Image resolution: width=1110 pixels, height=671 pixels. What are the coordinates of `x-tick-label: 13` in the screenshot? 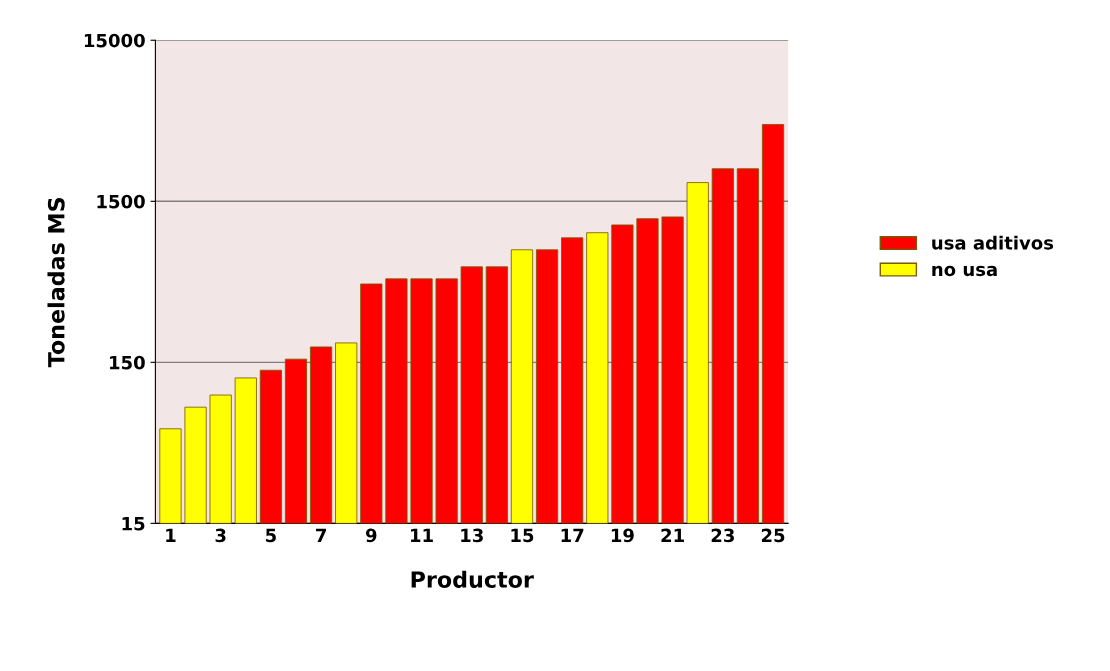 It's located at (472, 535).